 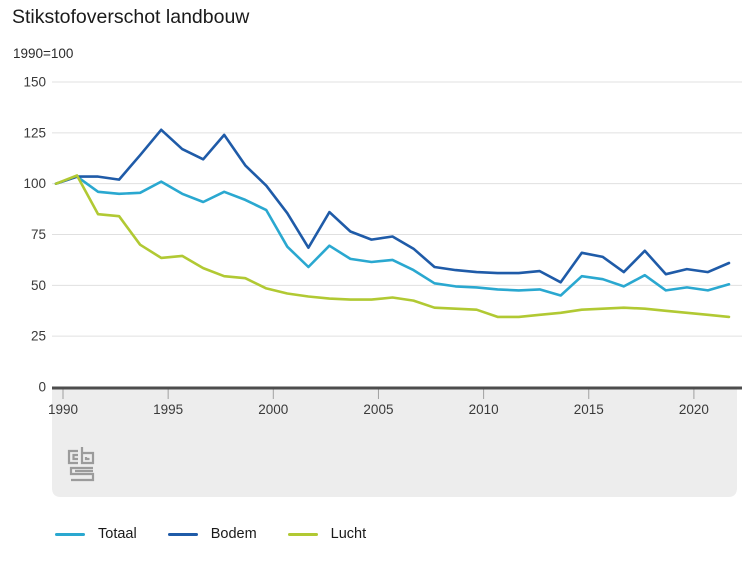 I want to click on x-axis-label: 2000, so click(x=273, y=409).